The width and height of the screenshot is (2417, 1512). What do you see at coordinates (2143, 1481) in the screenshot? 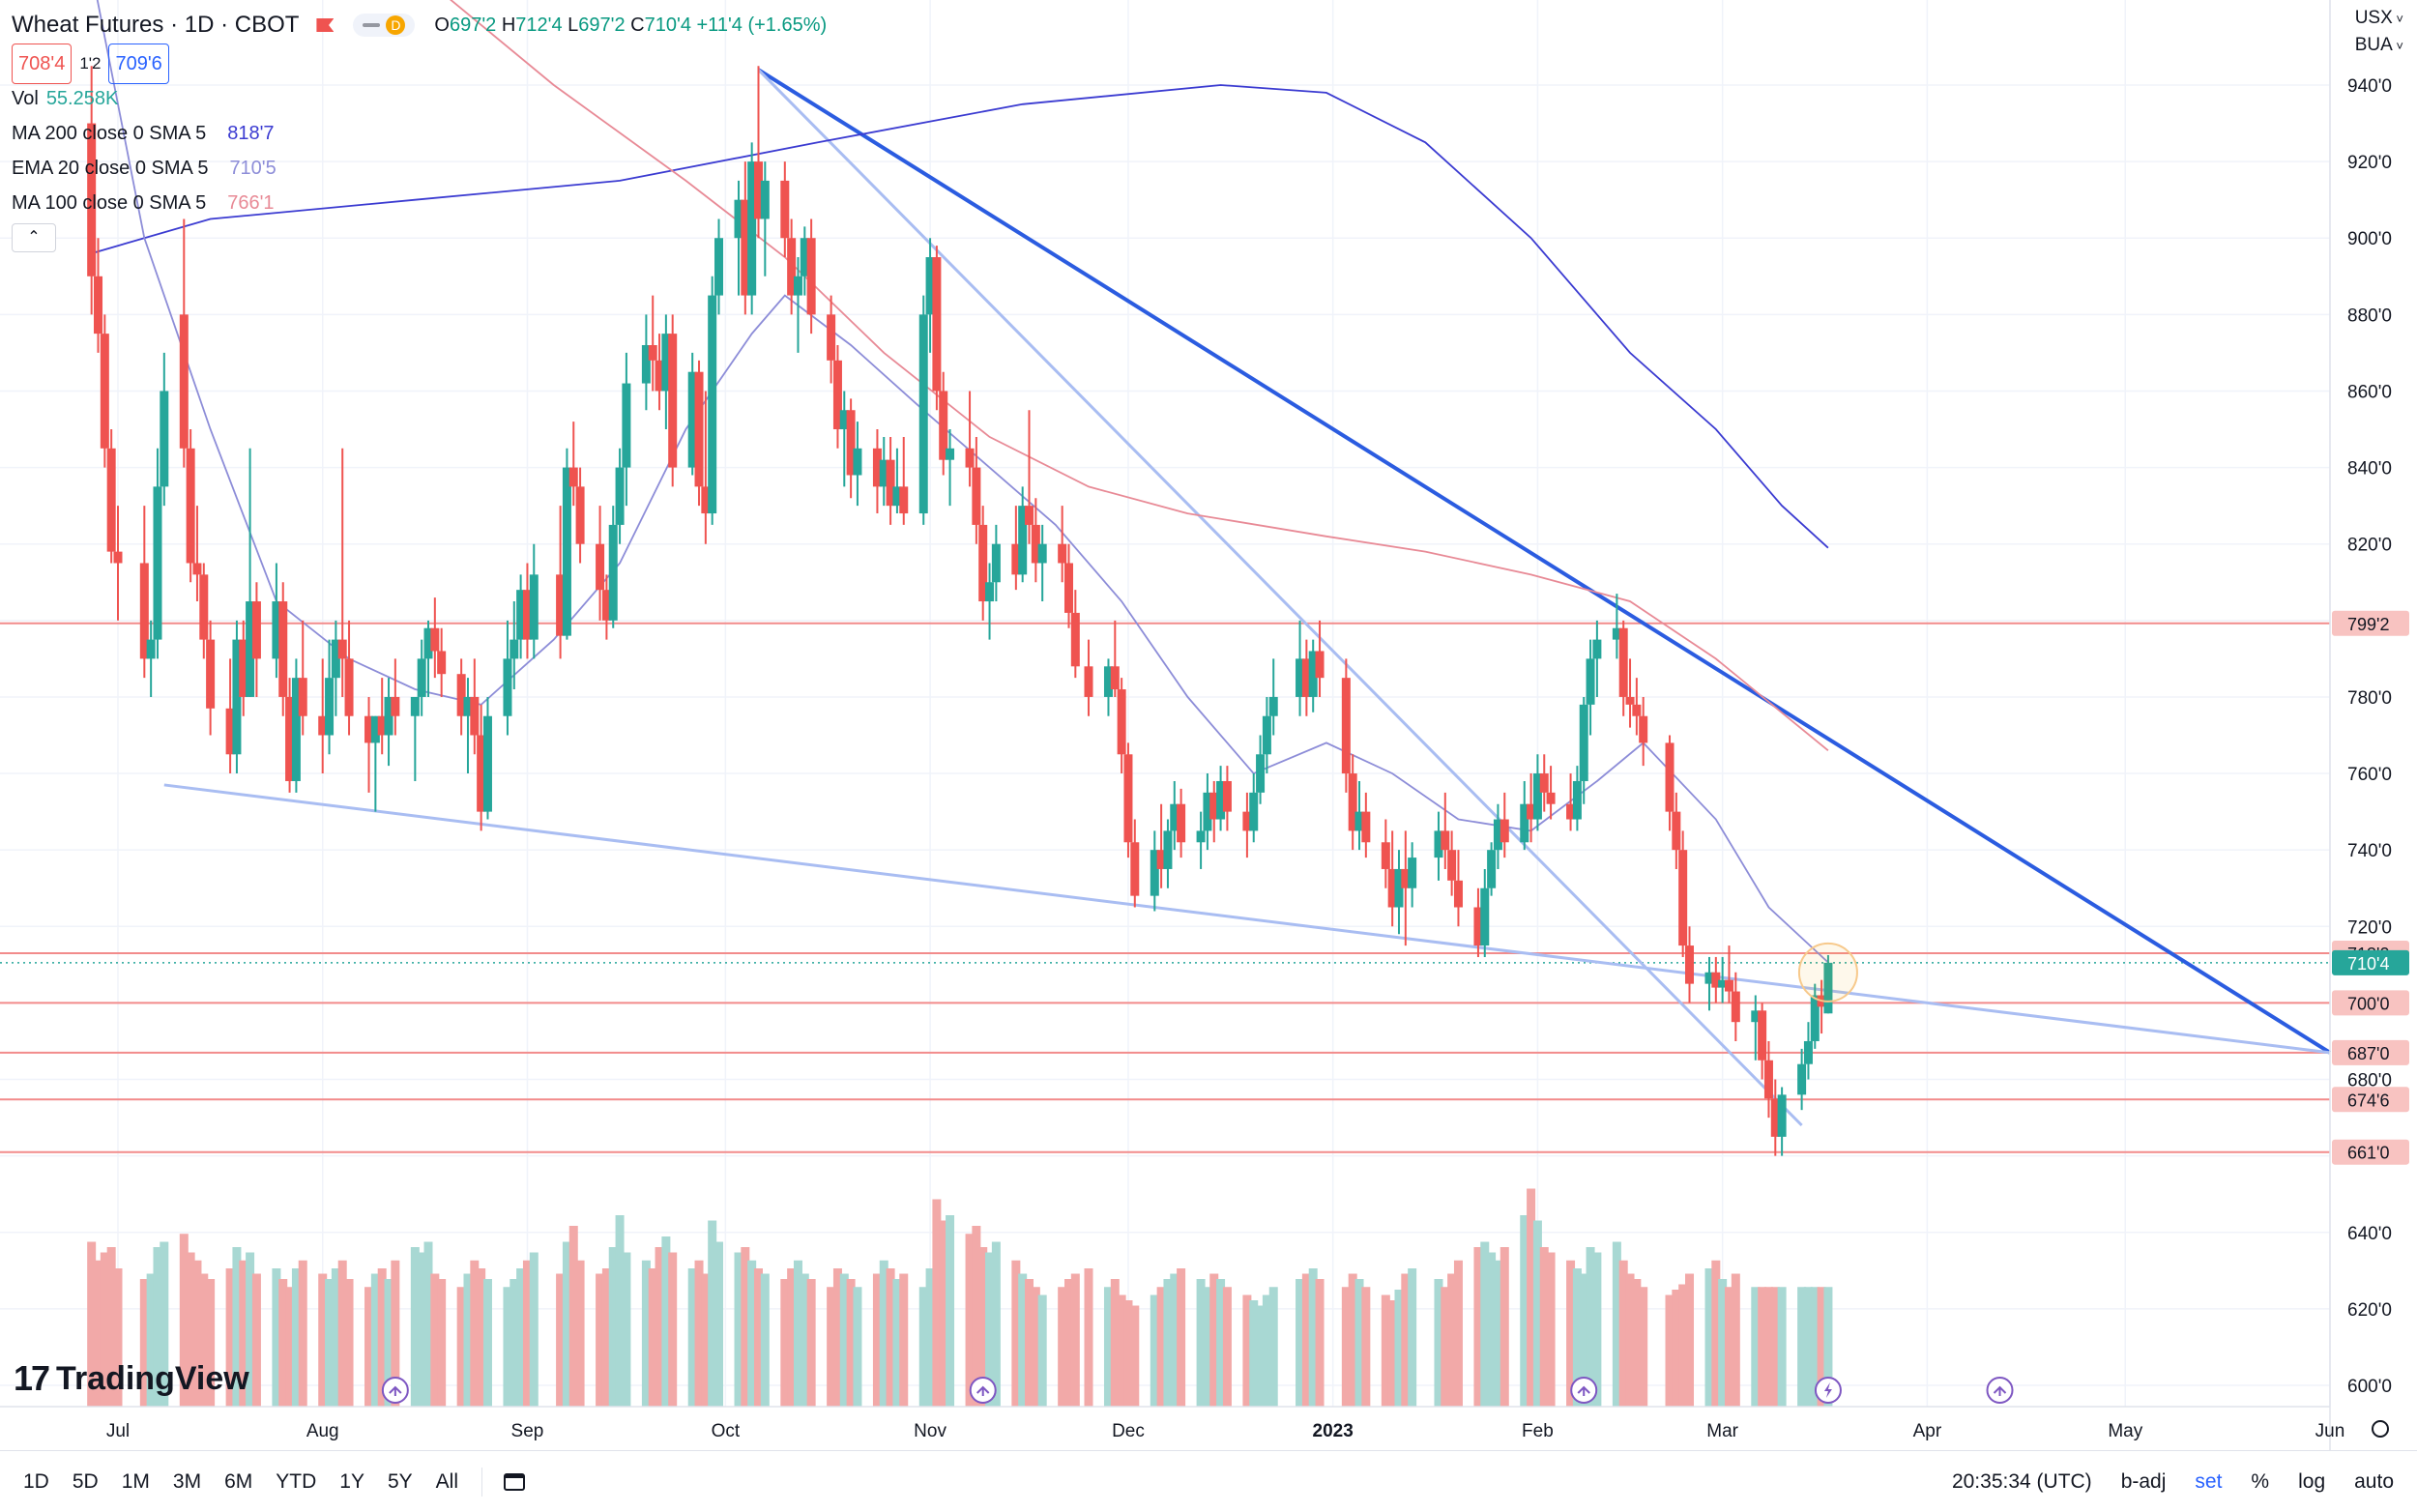
I see `b-adj-toggle: b-adj` at bounding box center [2143, 1481].